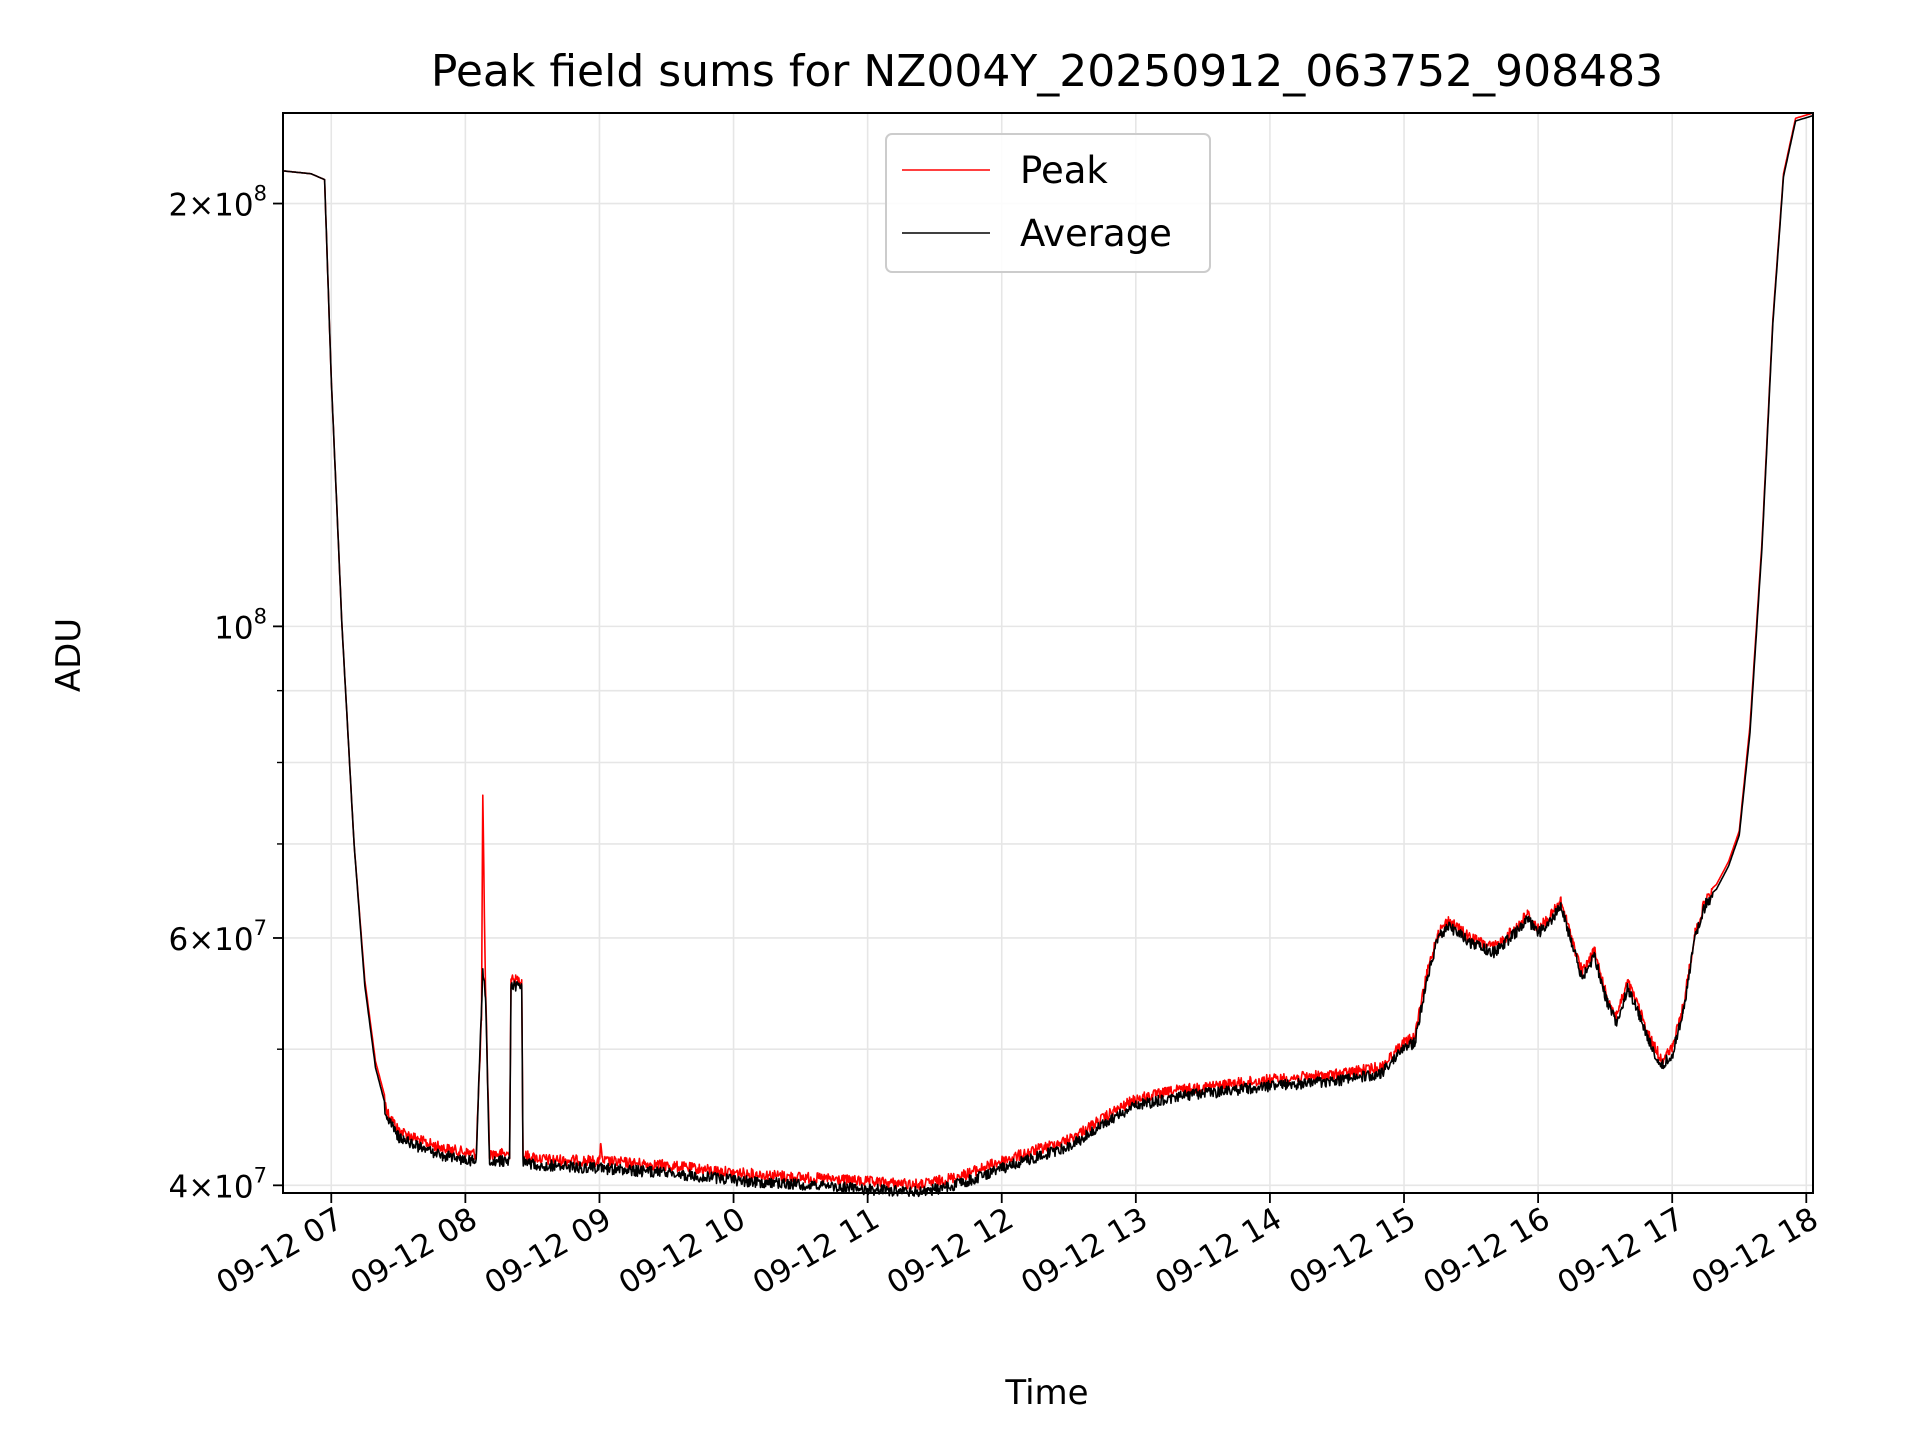 Image resolution: width=1920 pixels, height=1440 pixels. Describe the element at coordinates (1046, 1393) in the screenshot. I see `x-axis-label: Time` at that location.